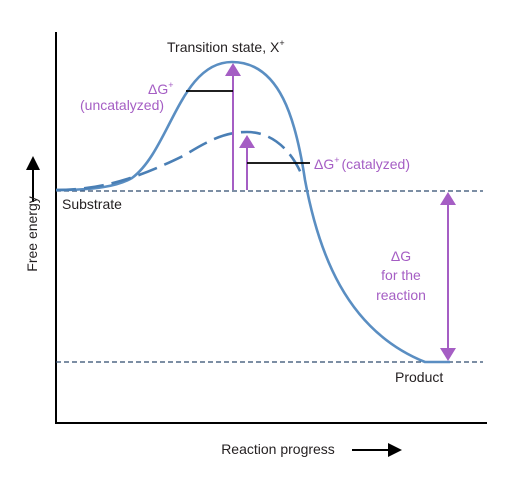 The width and height of the screenshot is (512, 480). What do you see at coordinates (401, 256) in the screenshot?
I see `reaction-delta-line1: ΔG` at bounding box center [401, 256].